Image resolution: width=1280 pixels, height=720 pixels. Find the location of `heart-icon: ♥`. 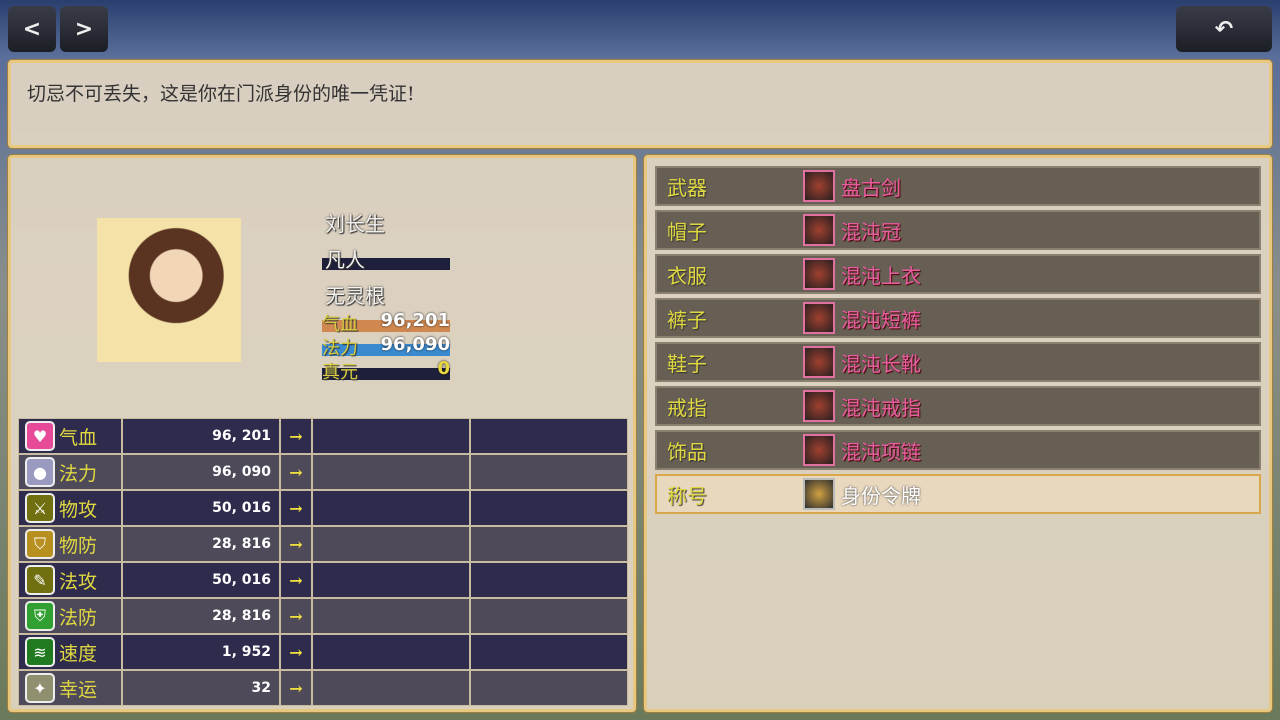

heart-icon: ♥ is located at coordinates (40, 436).